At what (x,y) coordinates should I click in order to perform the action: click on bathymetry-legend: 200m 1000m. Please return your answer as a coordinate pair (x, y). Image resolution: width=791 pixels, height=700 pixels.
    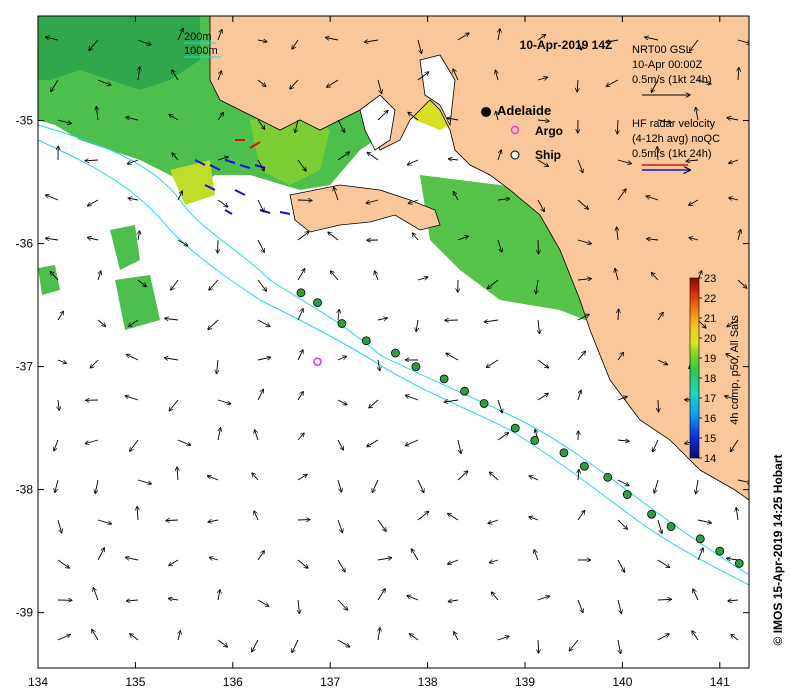
    Looking at the image, I should click on (202, 44).